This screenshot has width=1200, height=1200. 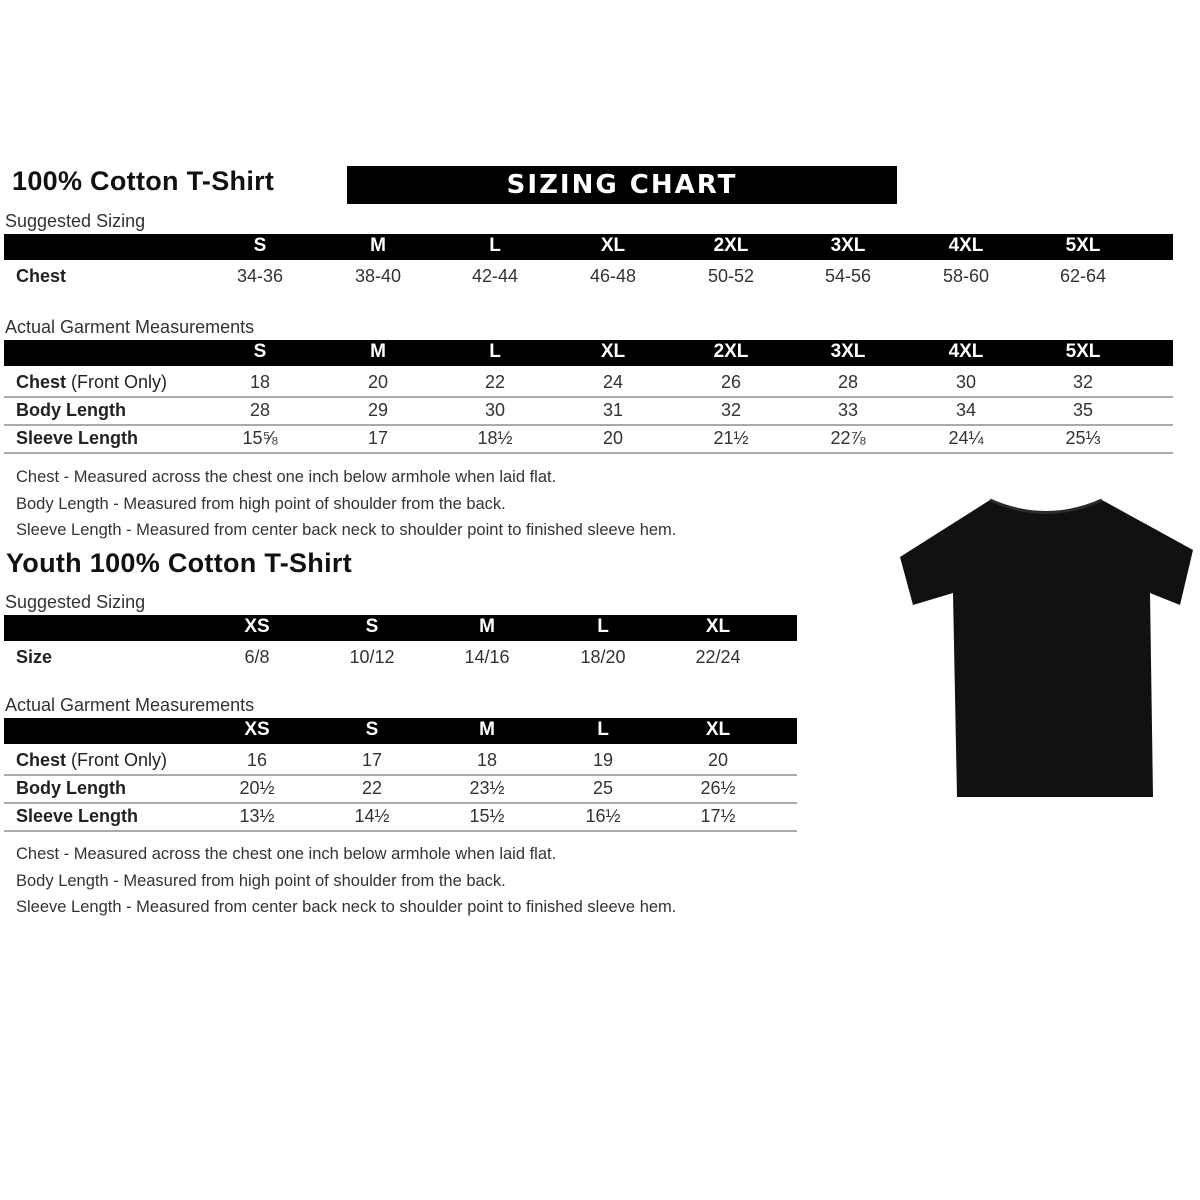 What do you see at coordinates (603, 816) in the screenshot?
I see `cell-value: 16½` at bounding box center [603, 816].